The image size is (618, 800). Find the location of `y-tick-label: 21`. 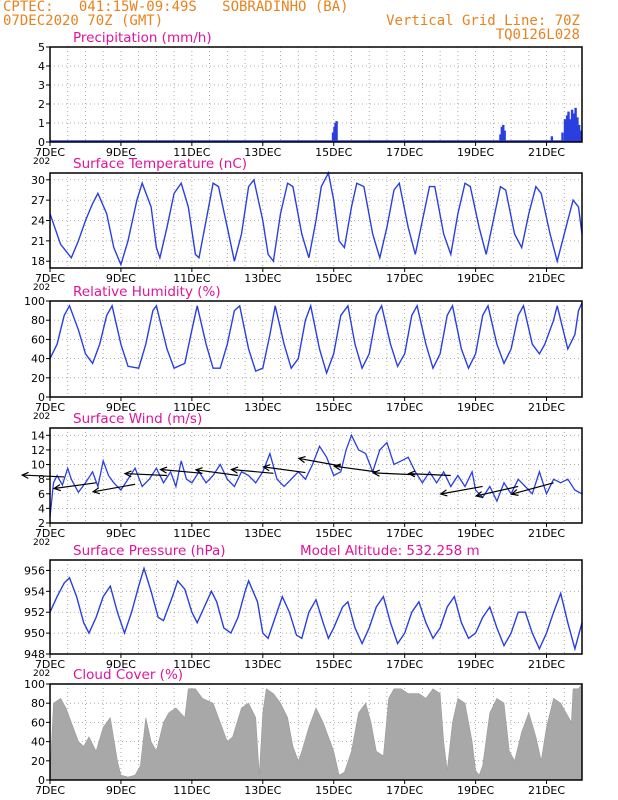

y-tick-label: 21 is located at coordinates (38, 241).